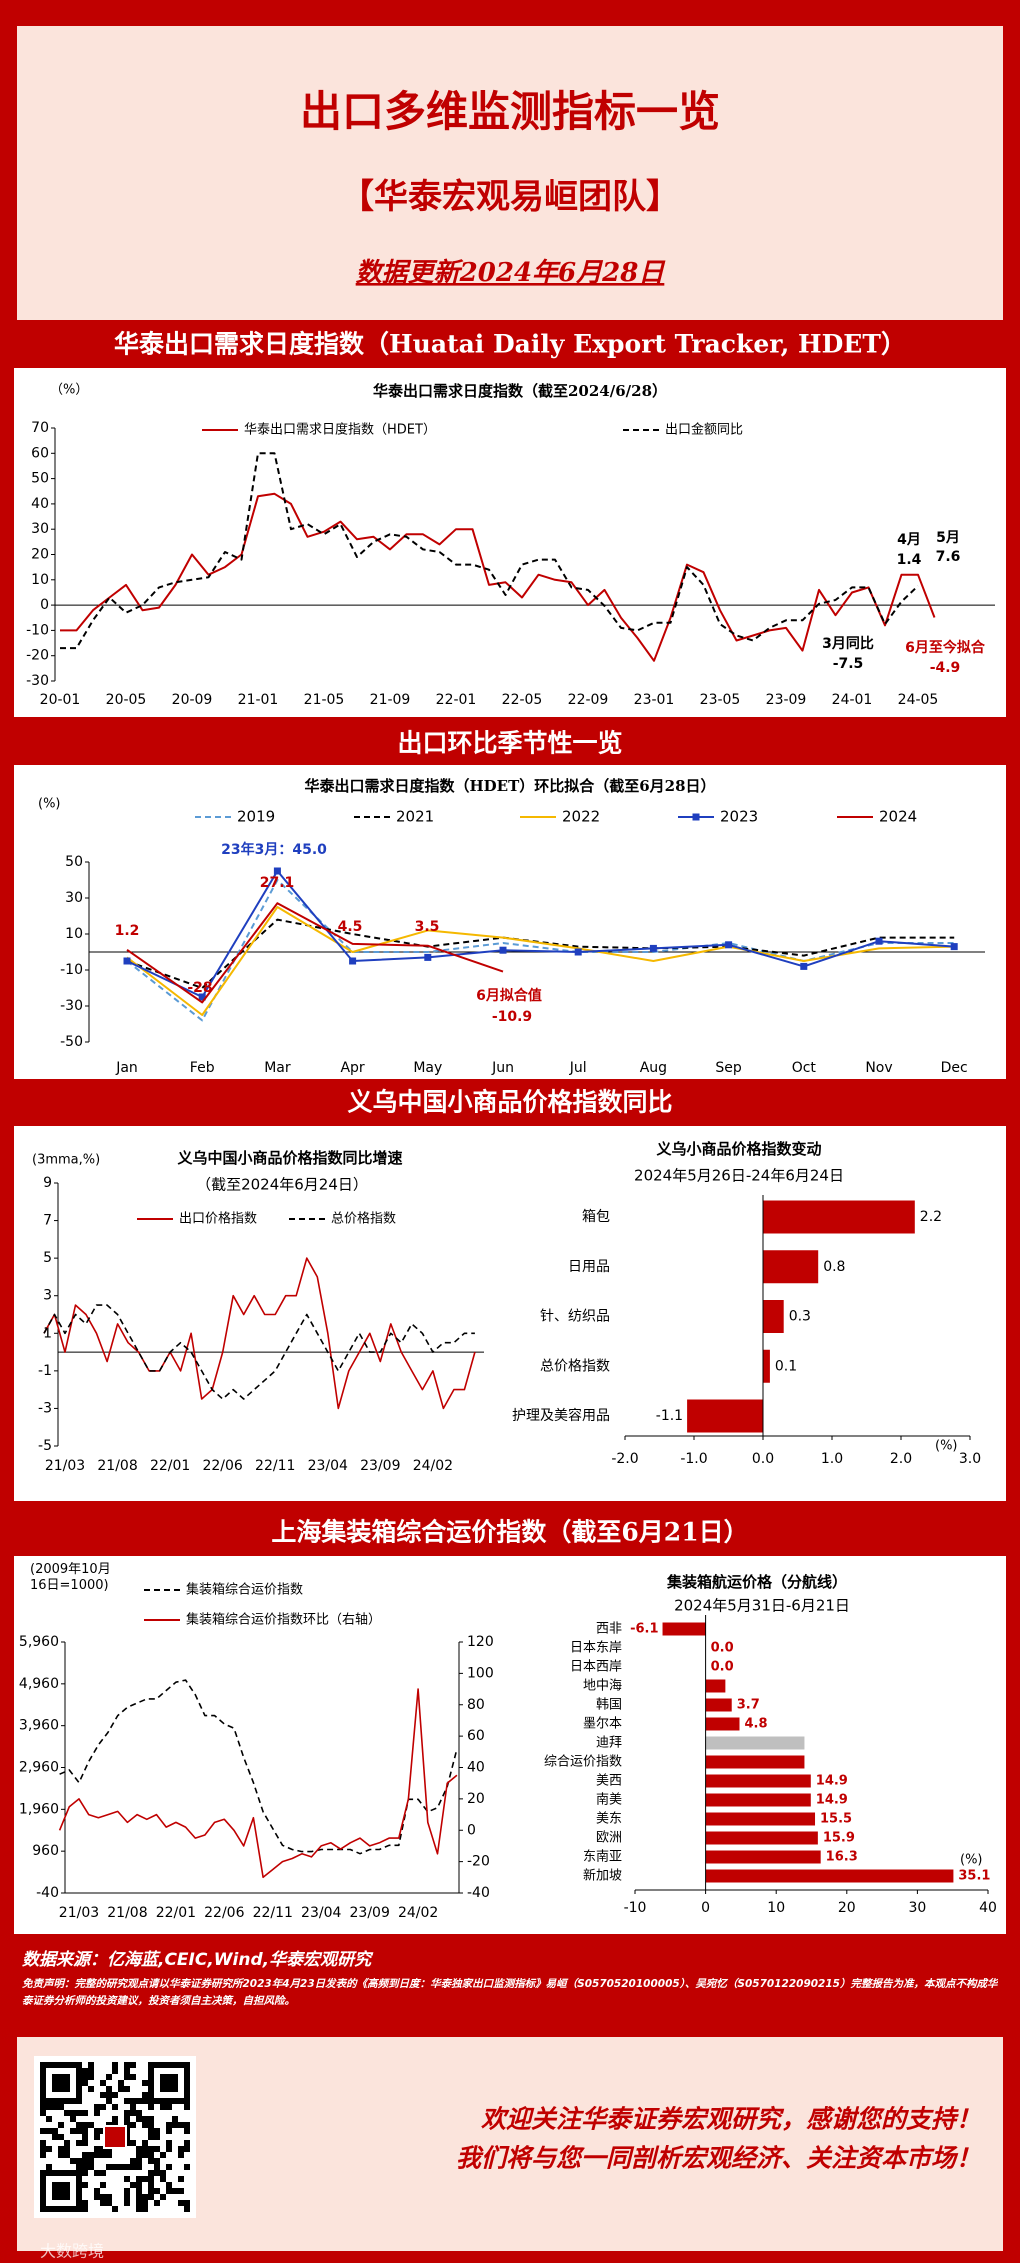 Image resolution: width=1020 pixels, height=2263 pixels. I want to click on annotation: 23年3月：45.0, so click(274, 849).